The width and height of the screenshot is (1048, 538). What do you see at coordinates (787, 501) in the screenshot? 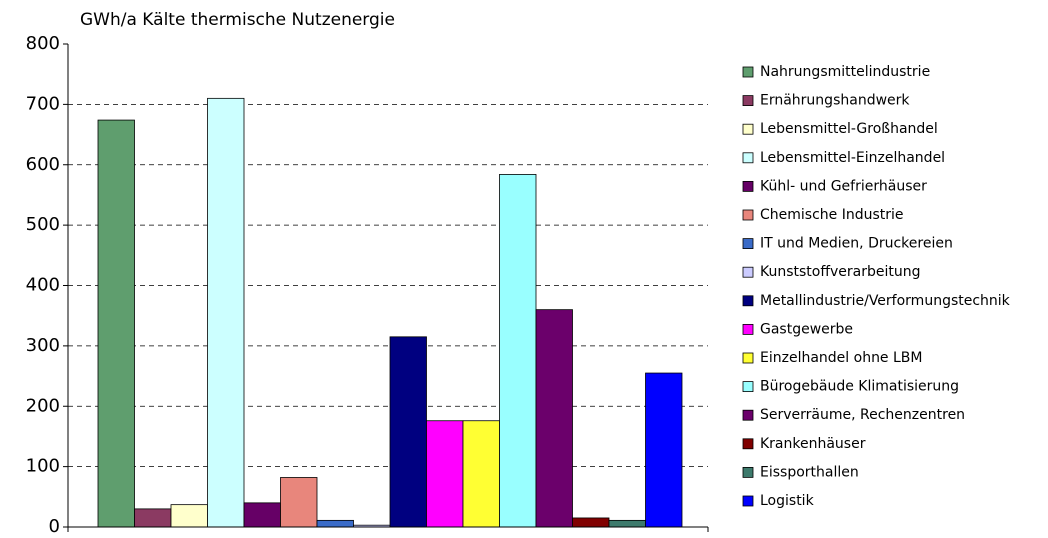
I see `legend-label: Logistik` at bounding box center [787, 501].